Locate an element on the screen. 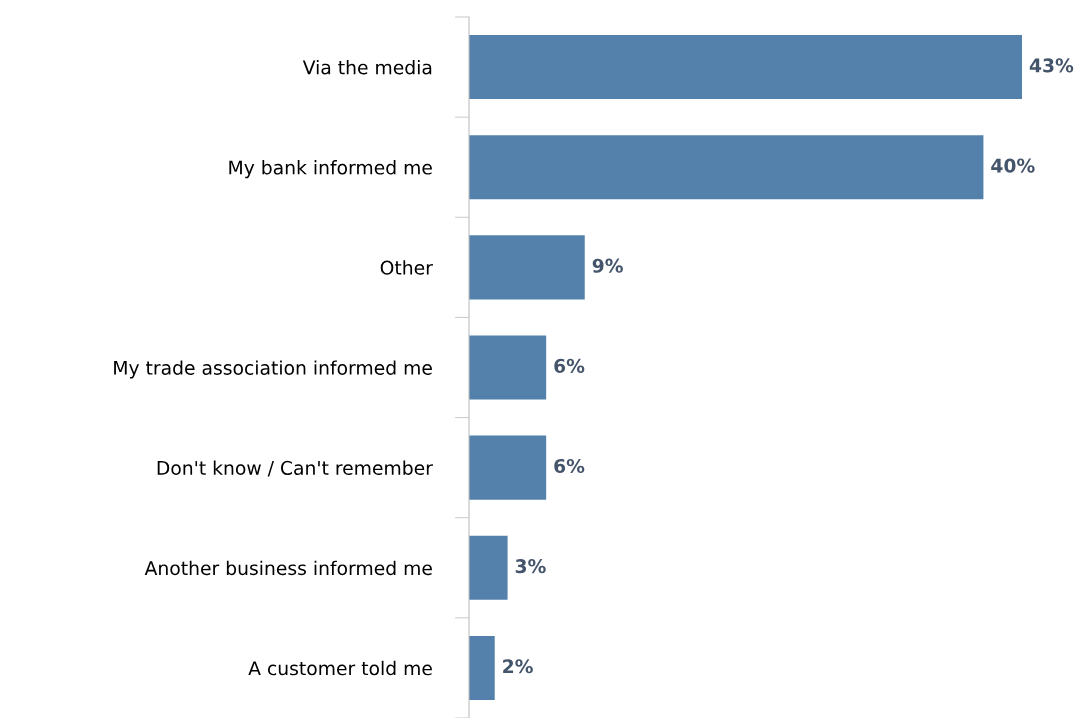  data-label: 3% is located at coordinates (530, 566).